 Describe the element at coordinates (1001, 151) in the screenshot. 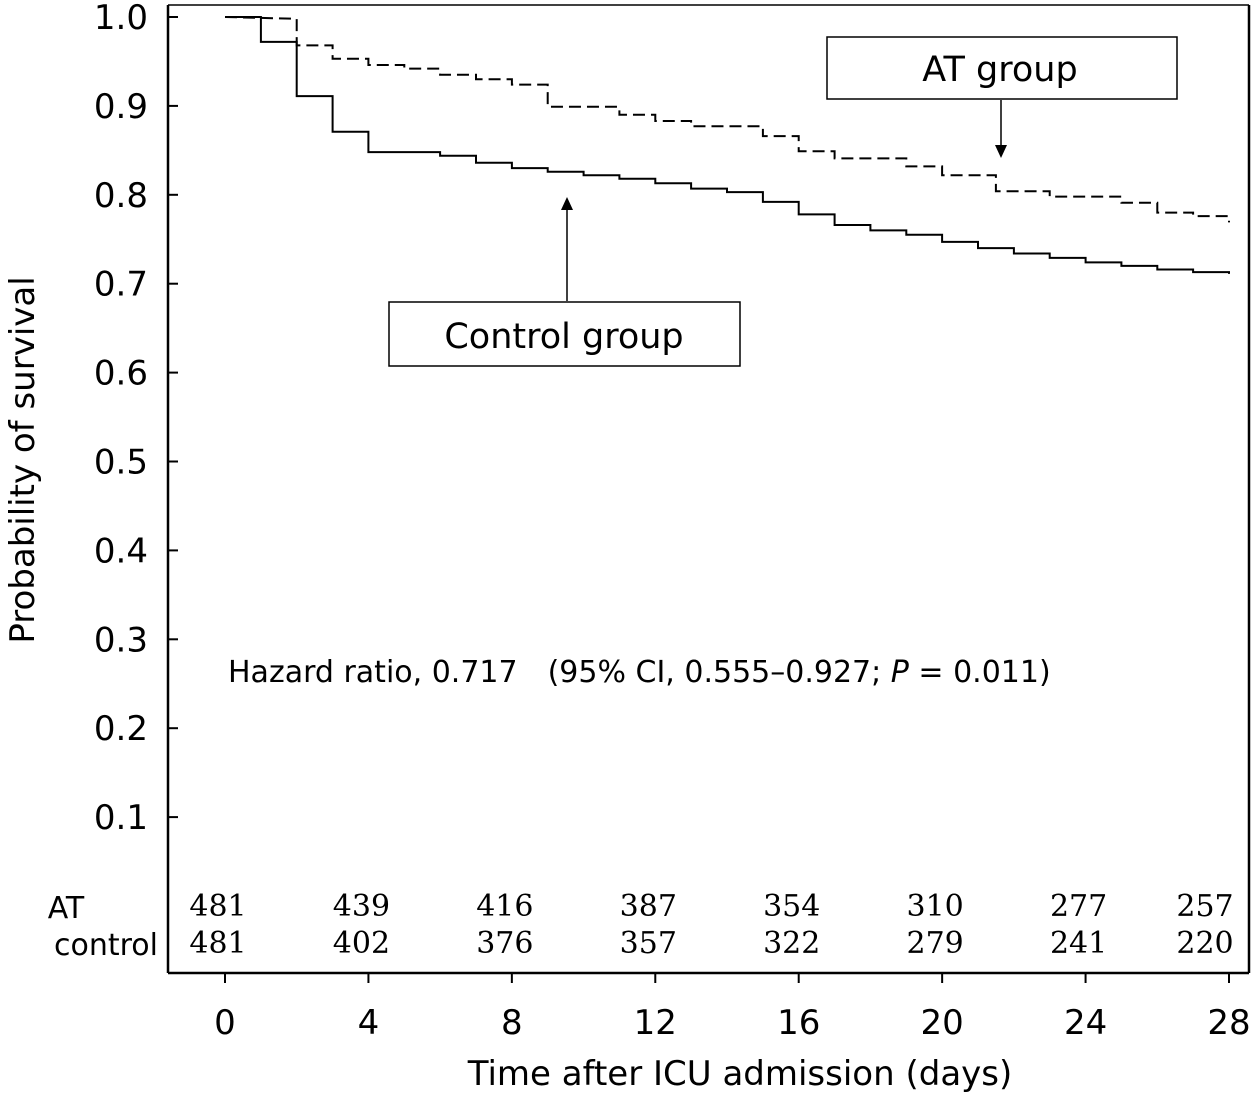

I see `at-arrow-head` at that location.